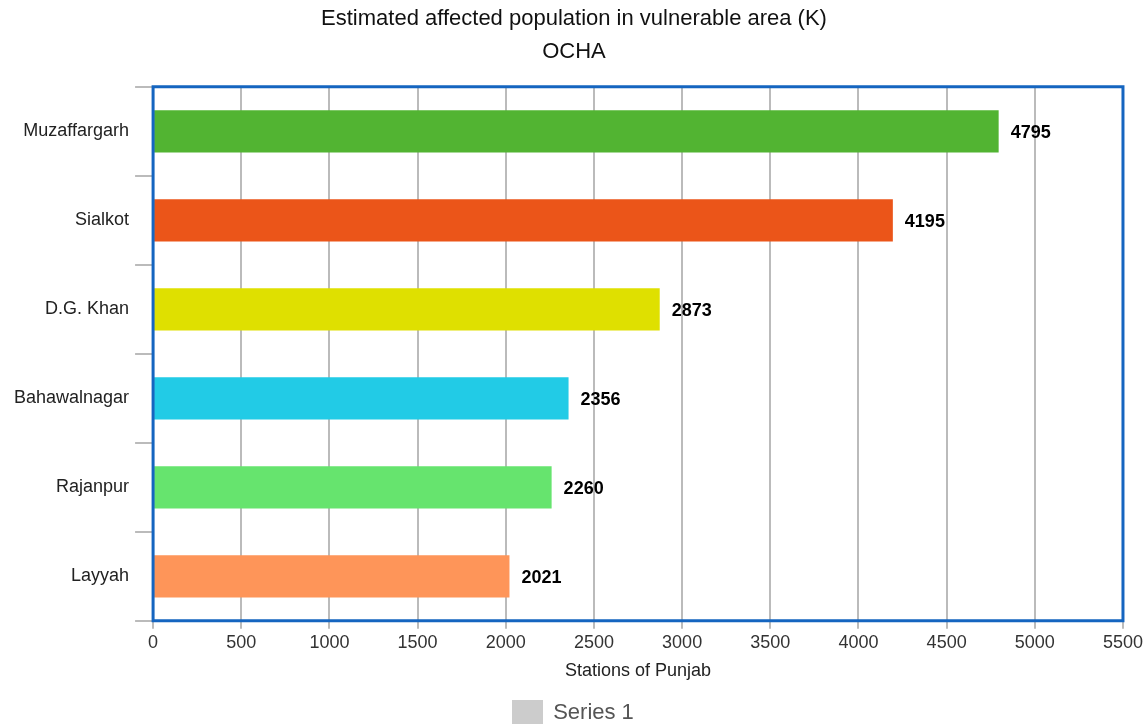  What do you see at coordinates (1122, 641) in the screenshot?
I see `x-tick-label: 5500` at bounding box center [1122, 641].